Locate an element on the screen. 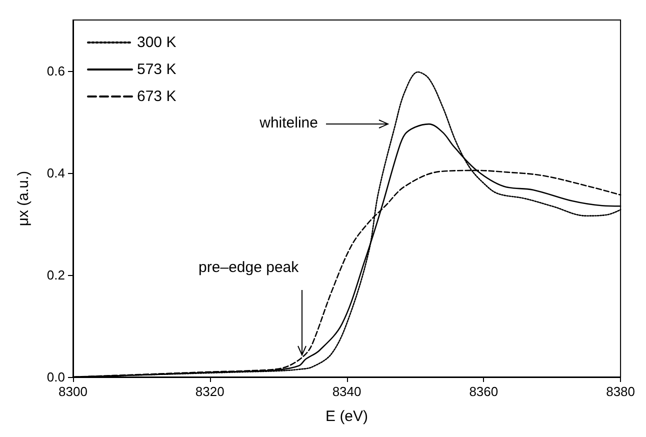  x-axis-title: E (eV) is located at coordinates (347, 416).